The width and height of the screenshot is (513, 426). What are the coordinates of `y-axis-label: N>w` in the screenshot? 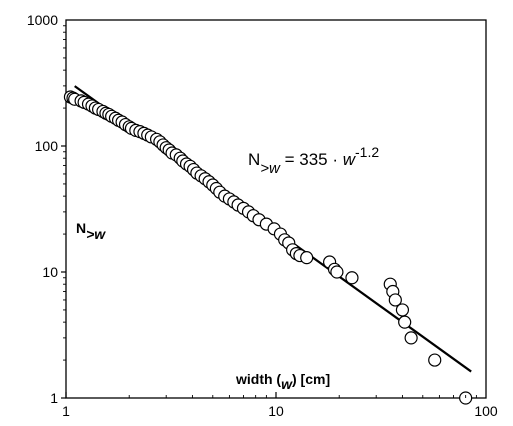 It's located at (91, 231).